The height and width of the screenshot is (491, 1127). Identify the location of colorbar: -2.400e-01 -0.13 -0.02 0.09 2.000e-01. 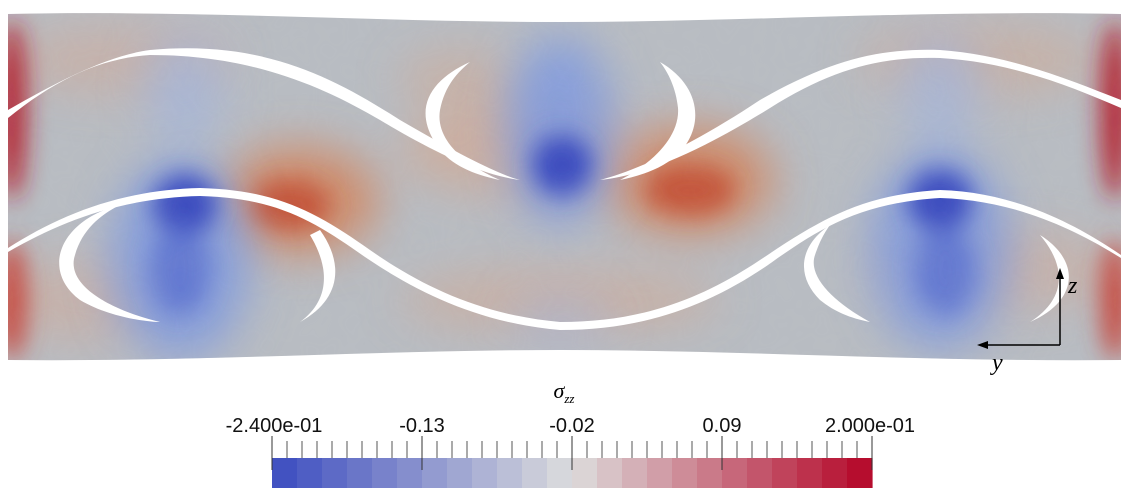
(570, 451).